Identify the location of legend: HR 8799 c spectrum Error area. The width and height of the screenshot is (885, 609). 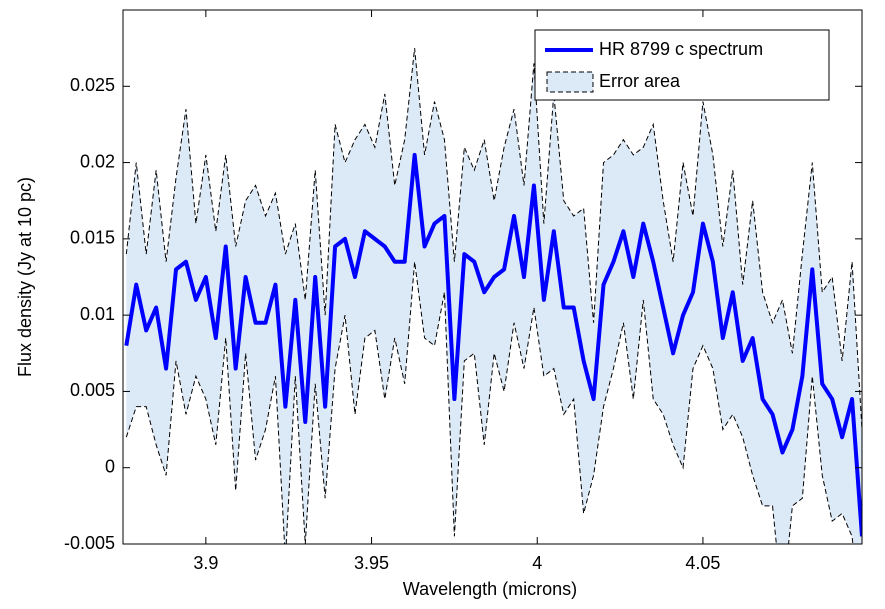
(682, 65).